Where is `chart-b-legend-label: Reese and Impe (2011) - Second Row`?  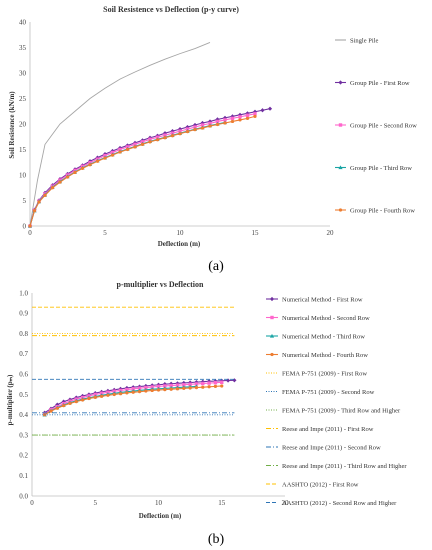 chart-b-legend-label: Reese and Impe (2011) - Second Row is located at coordinates (331, 447).